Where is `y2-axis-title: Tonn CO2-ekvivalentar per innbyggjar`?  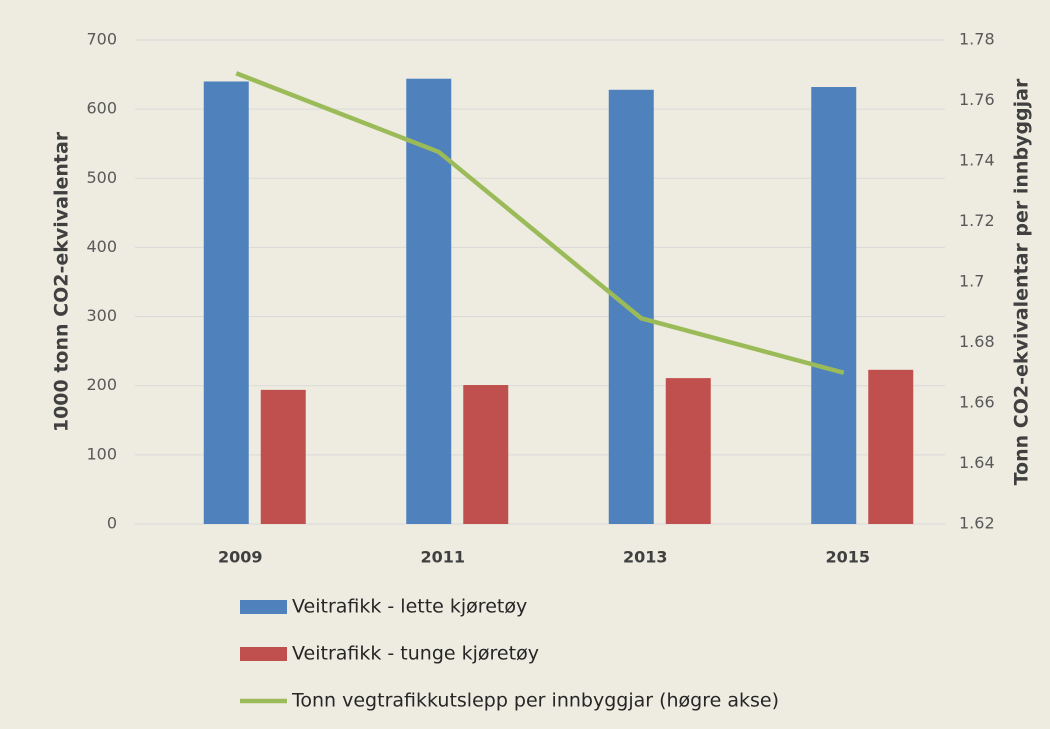
y2-axis-title: Tonn CO2-ekvivalentar per innbyggjar is located at coordinates (1022, 281).